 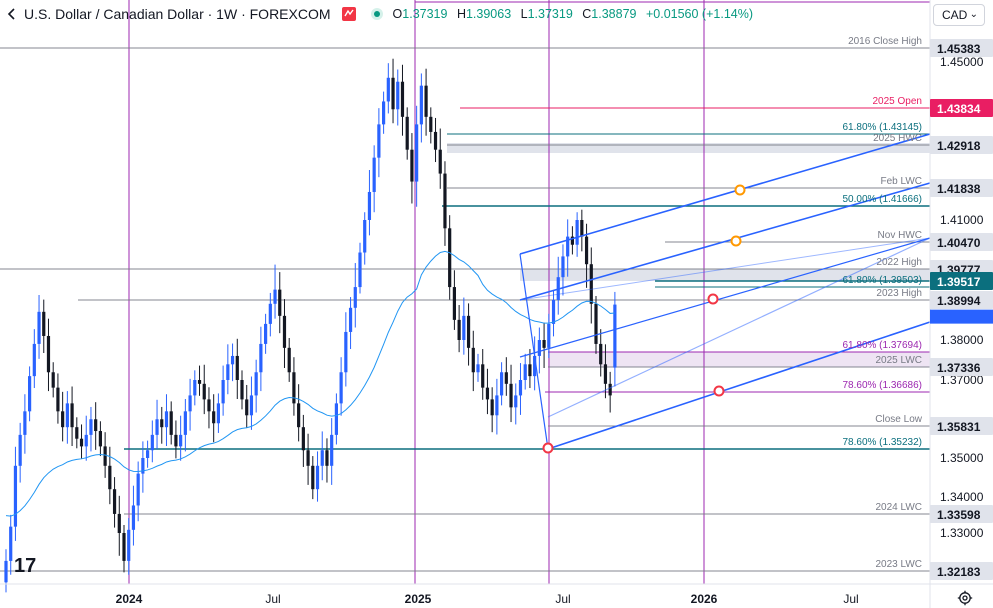 I want to click on support-zone, so click(x=739, y=359).